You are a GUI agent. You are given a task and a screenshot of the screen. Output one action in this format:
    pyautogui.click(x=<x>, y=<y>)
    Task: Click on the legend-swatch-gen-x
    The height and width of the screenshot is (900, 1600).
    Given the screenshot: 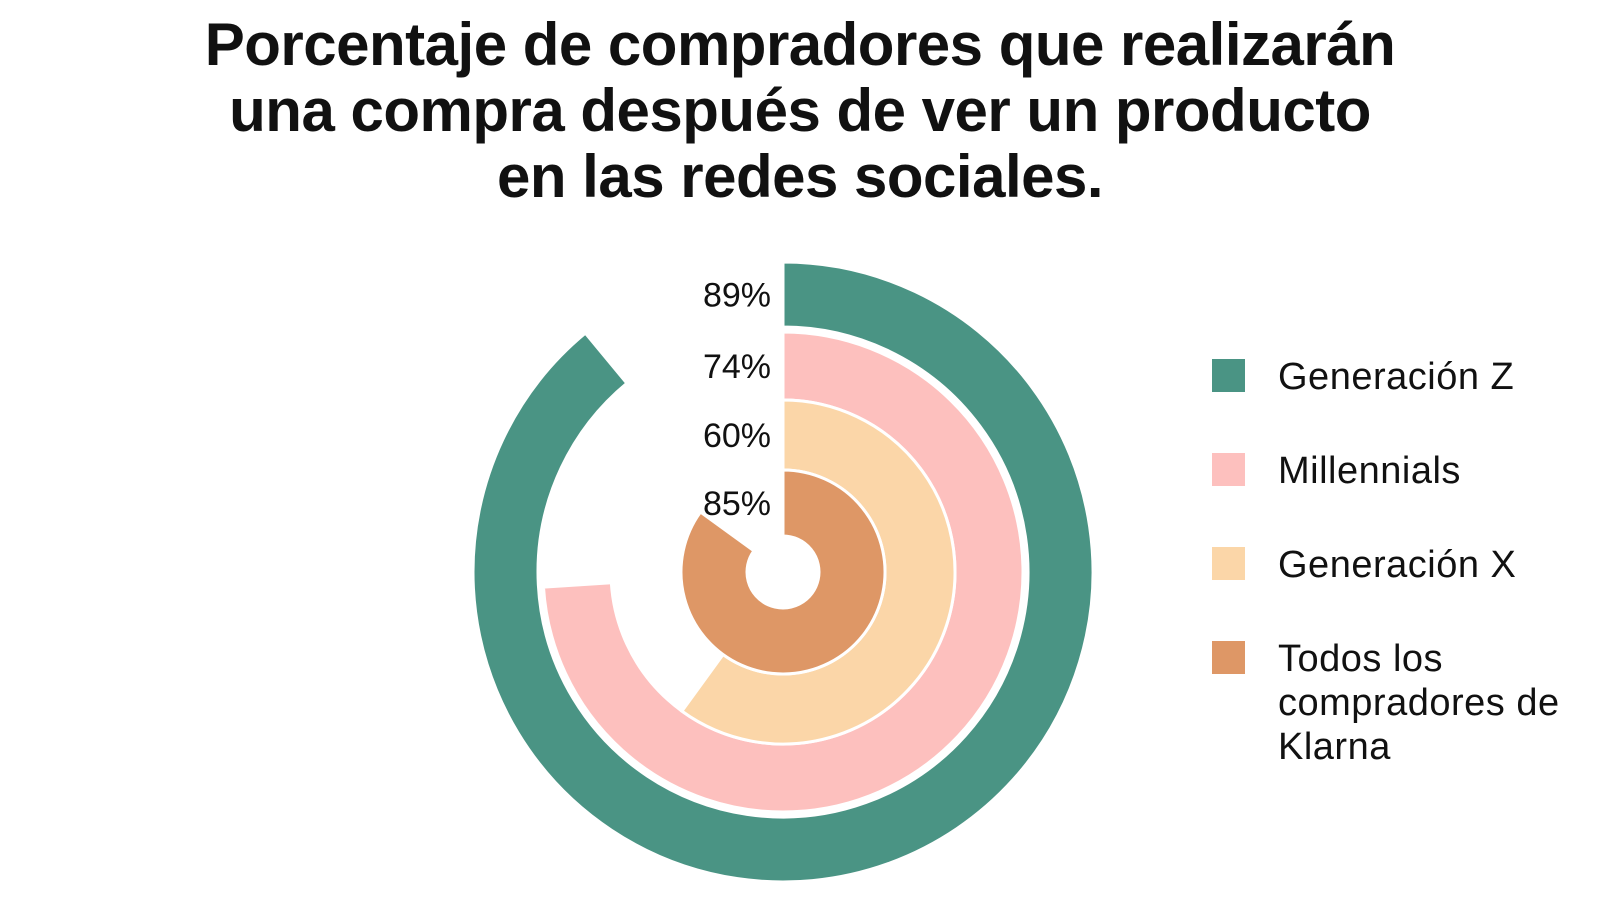 What is the action you would take?
    pyautogui.click(x=1228, y=563)
    